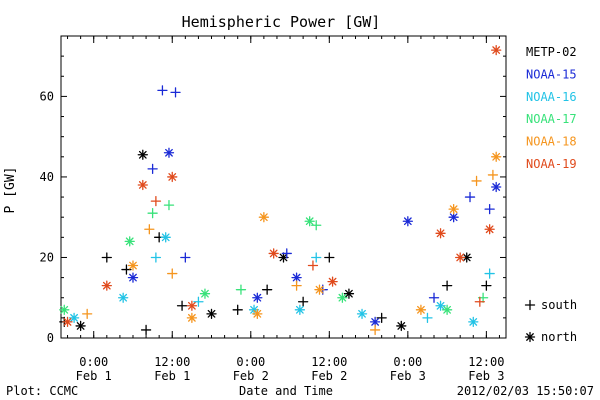 This screenshot has width=600, height=400. I want to click on legend-entry: NOAA-18, so click(551, 142).